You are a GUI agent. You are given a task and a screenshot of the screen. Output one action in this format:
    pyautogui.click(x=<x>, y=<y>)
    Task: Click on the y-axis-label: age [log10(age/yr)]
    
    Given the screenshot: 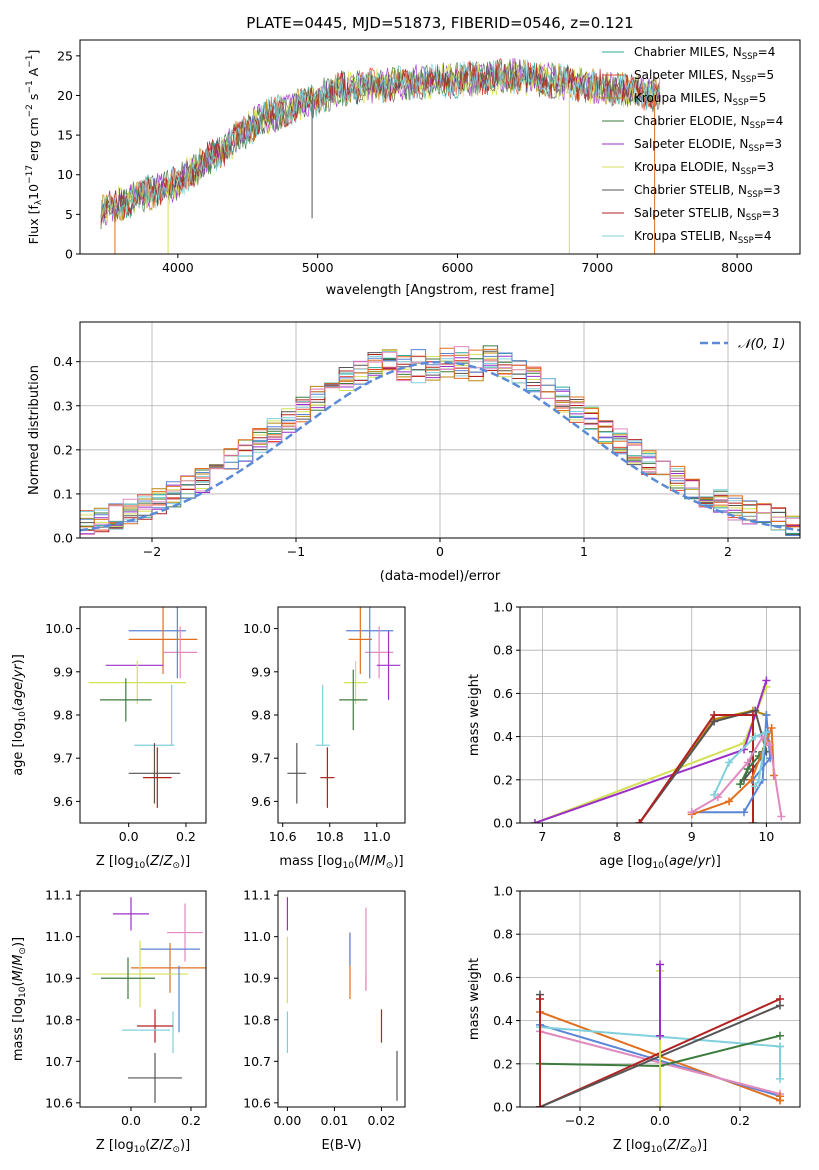 What is the action you would take?
    pyautogui.click(x=19, y=715)
    